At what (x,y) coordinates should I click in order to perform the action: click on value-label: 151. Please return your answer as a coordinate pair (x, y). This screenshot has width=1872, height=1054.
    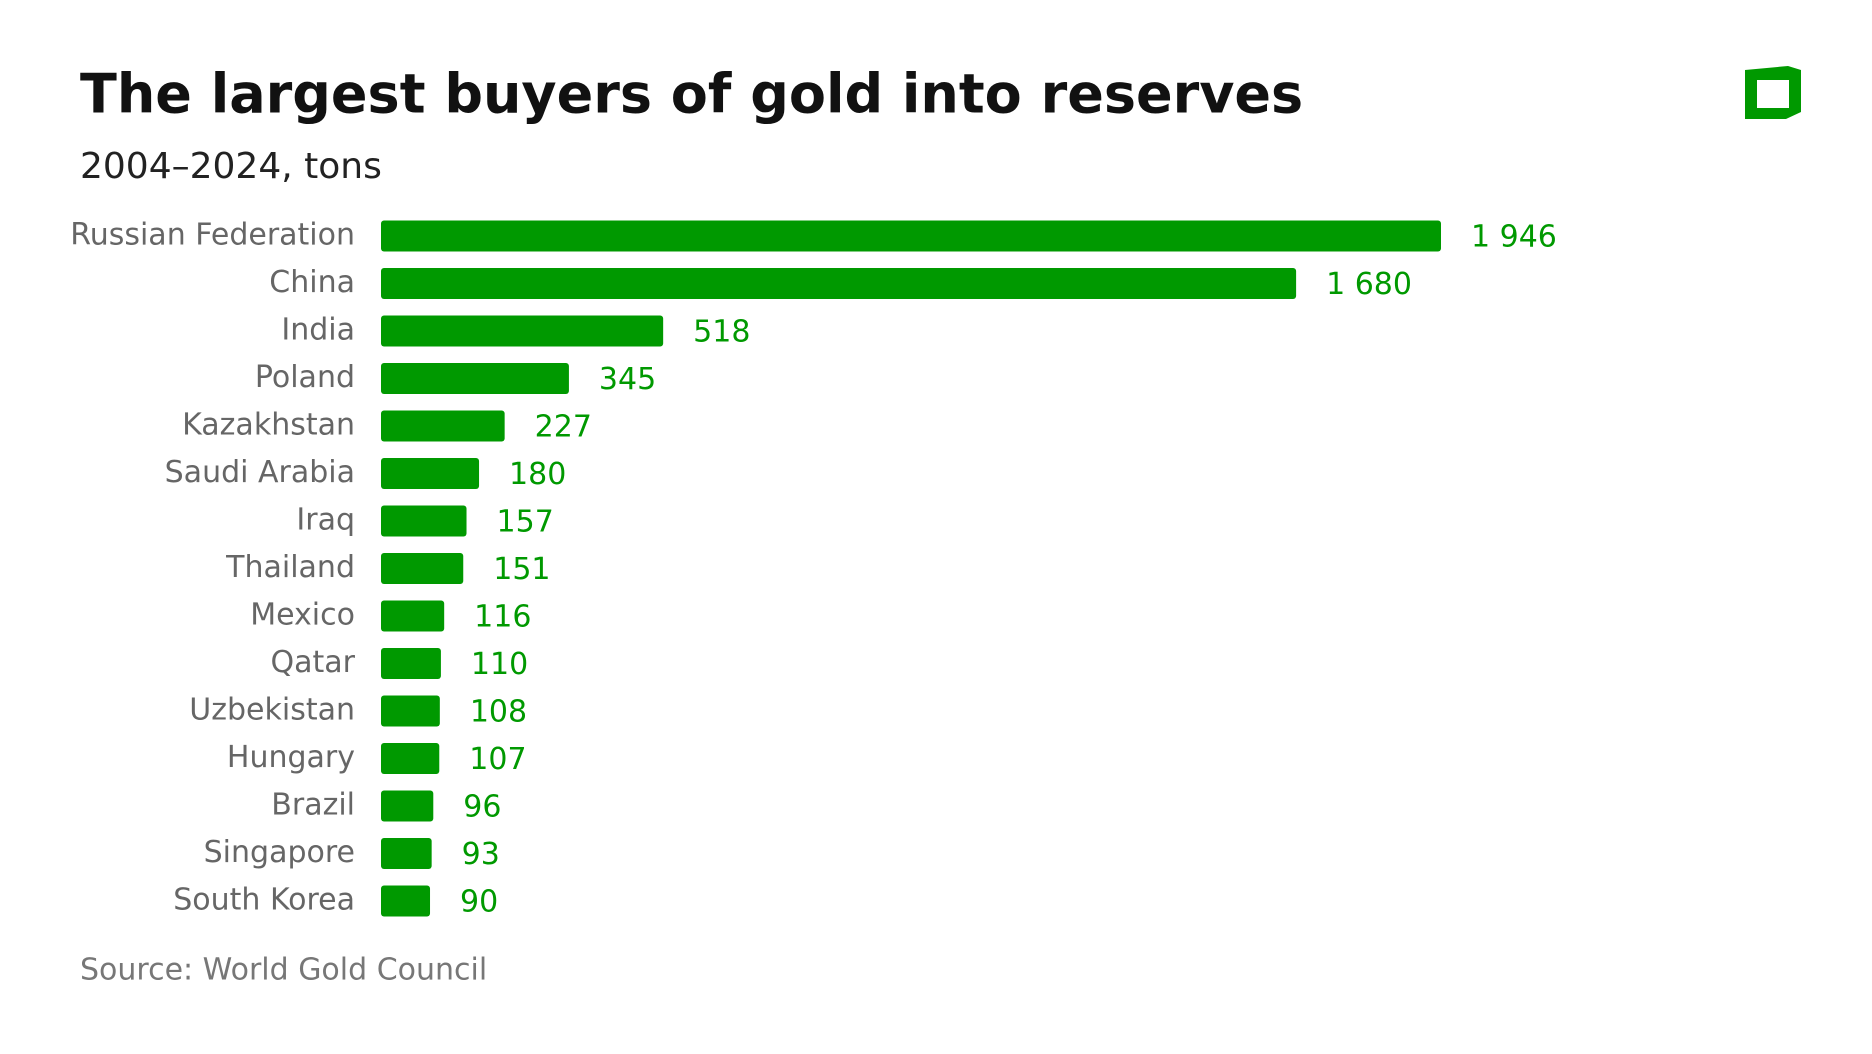
    Looking at the image, I should click on (521, 569).